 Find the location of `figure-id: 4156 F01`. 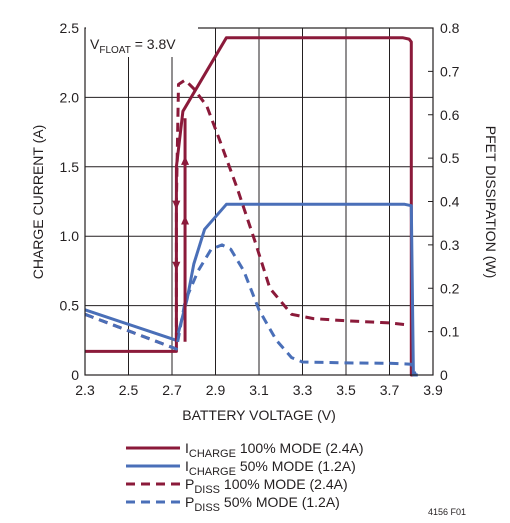

figure-id: 4156 F01 is located at coordinates (447, 512).